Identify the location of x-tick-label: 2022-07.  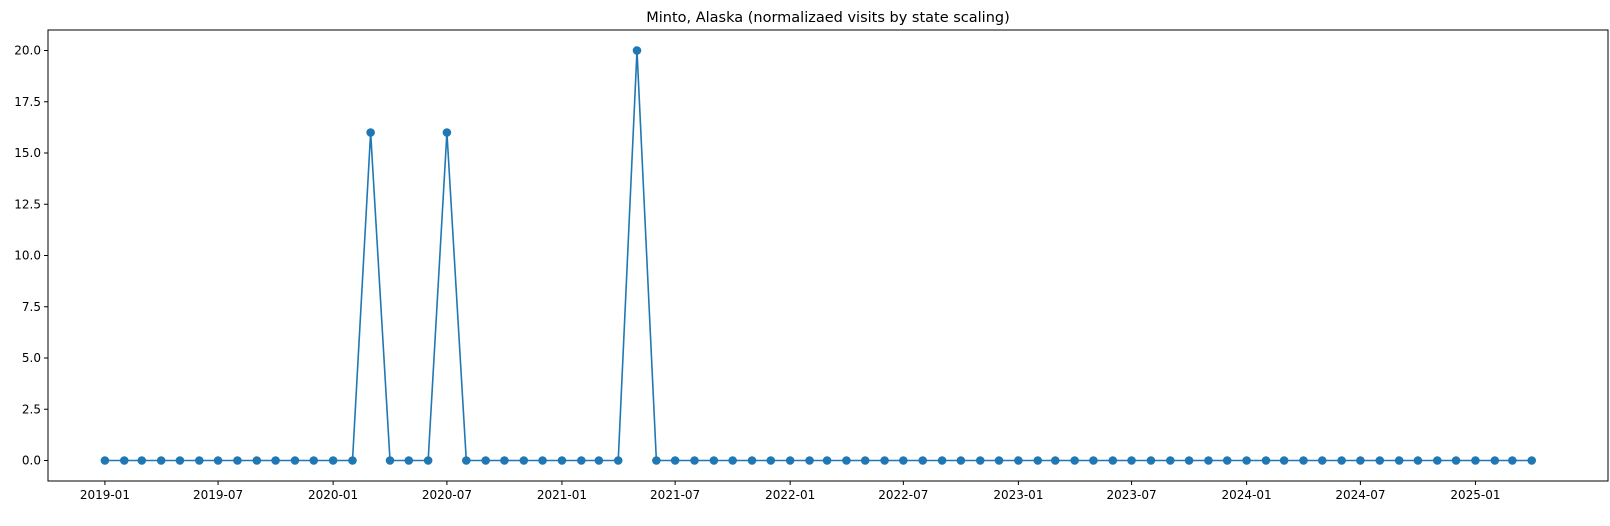
(903, 495).